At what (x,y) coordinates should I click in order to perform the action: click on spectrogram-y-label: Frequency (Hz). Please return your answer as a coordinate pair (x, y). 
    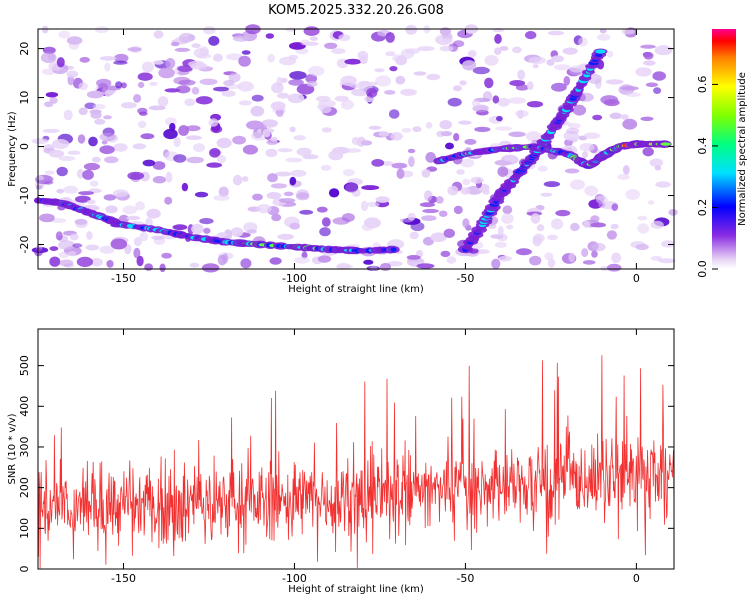
    Looking at the image, I should click on (12, 149).